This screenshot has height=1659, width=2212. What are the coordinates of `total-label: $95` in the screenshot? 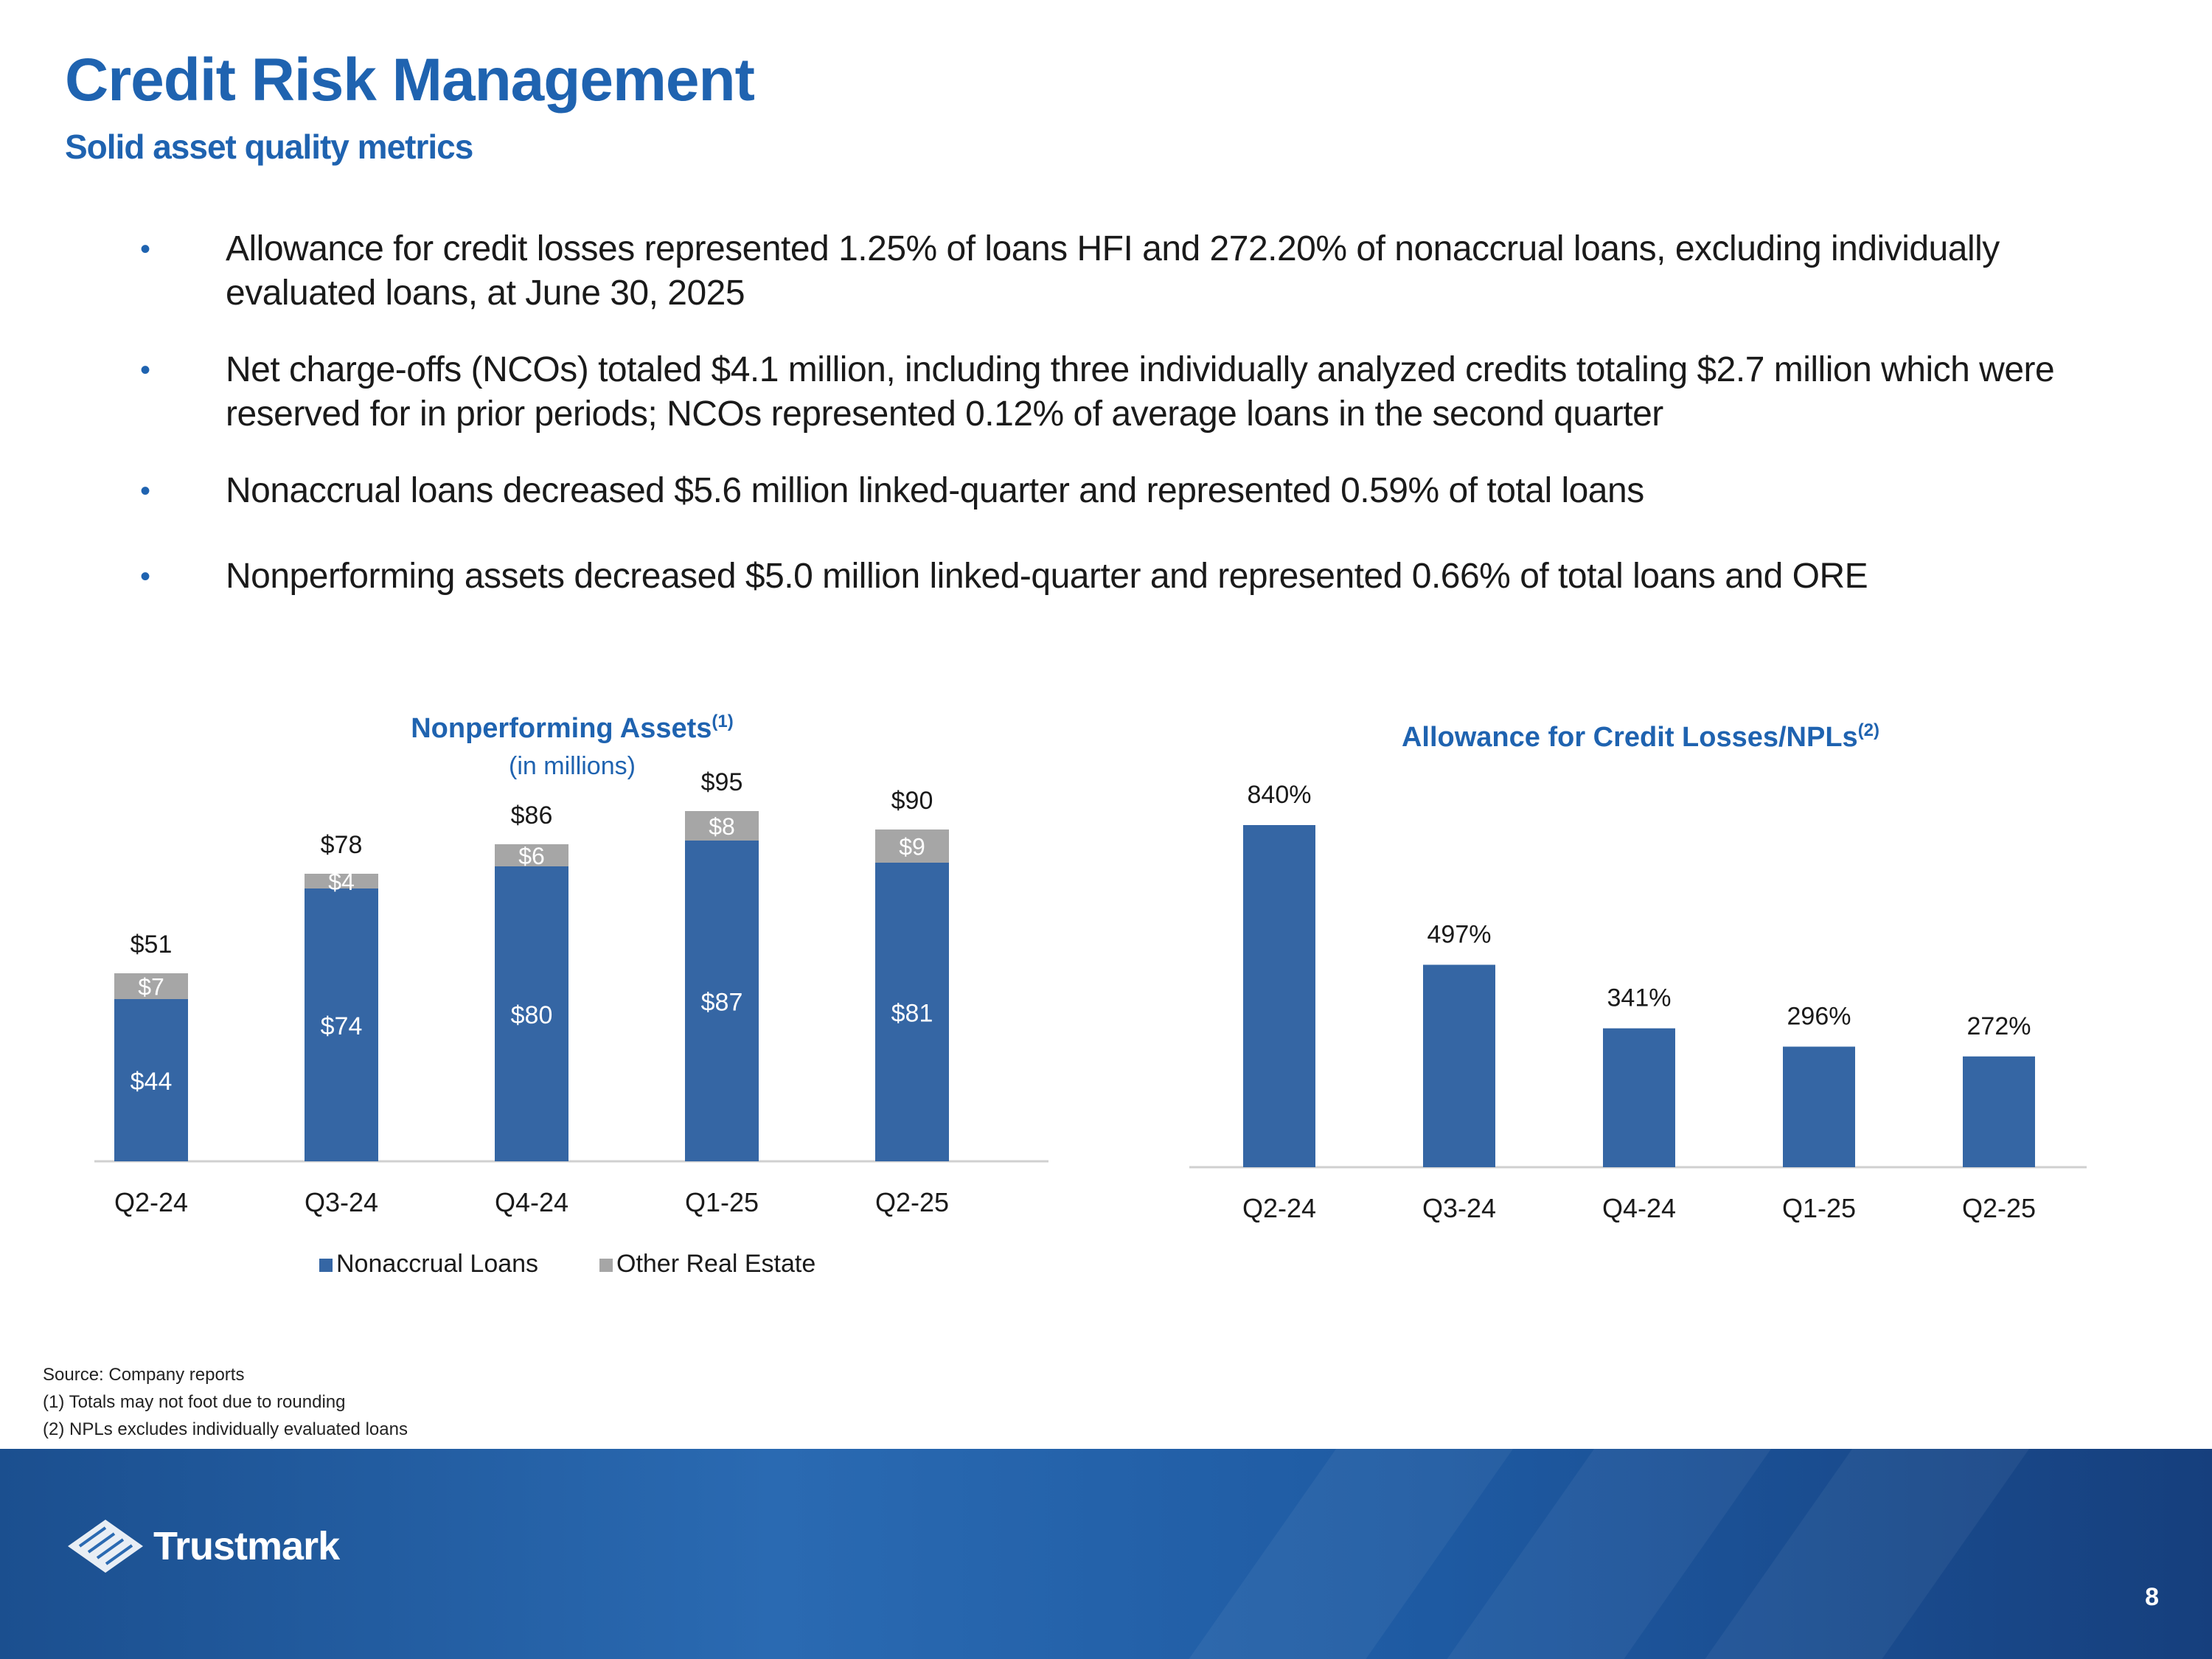 It's located at (722, 782).